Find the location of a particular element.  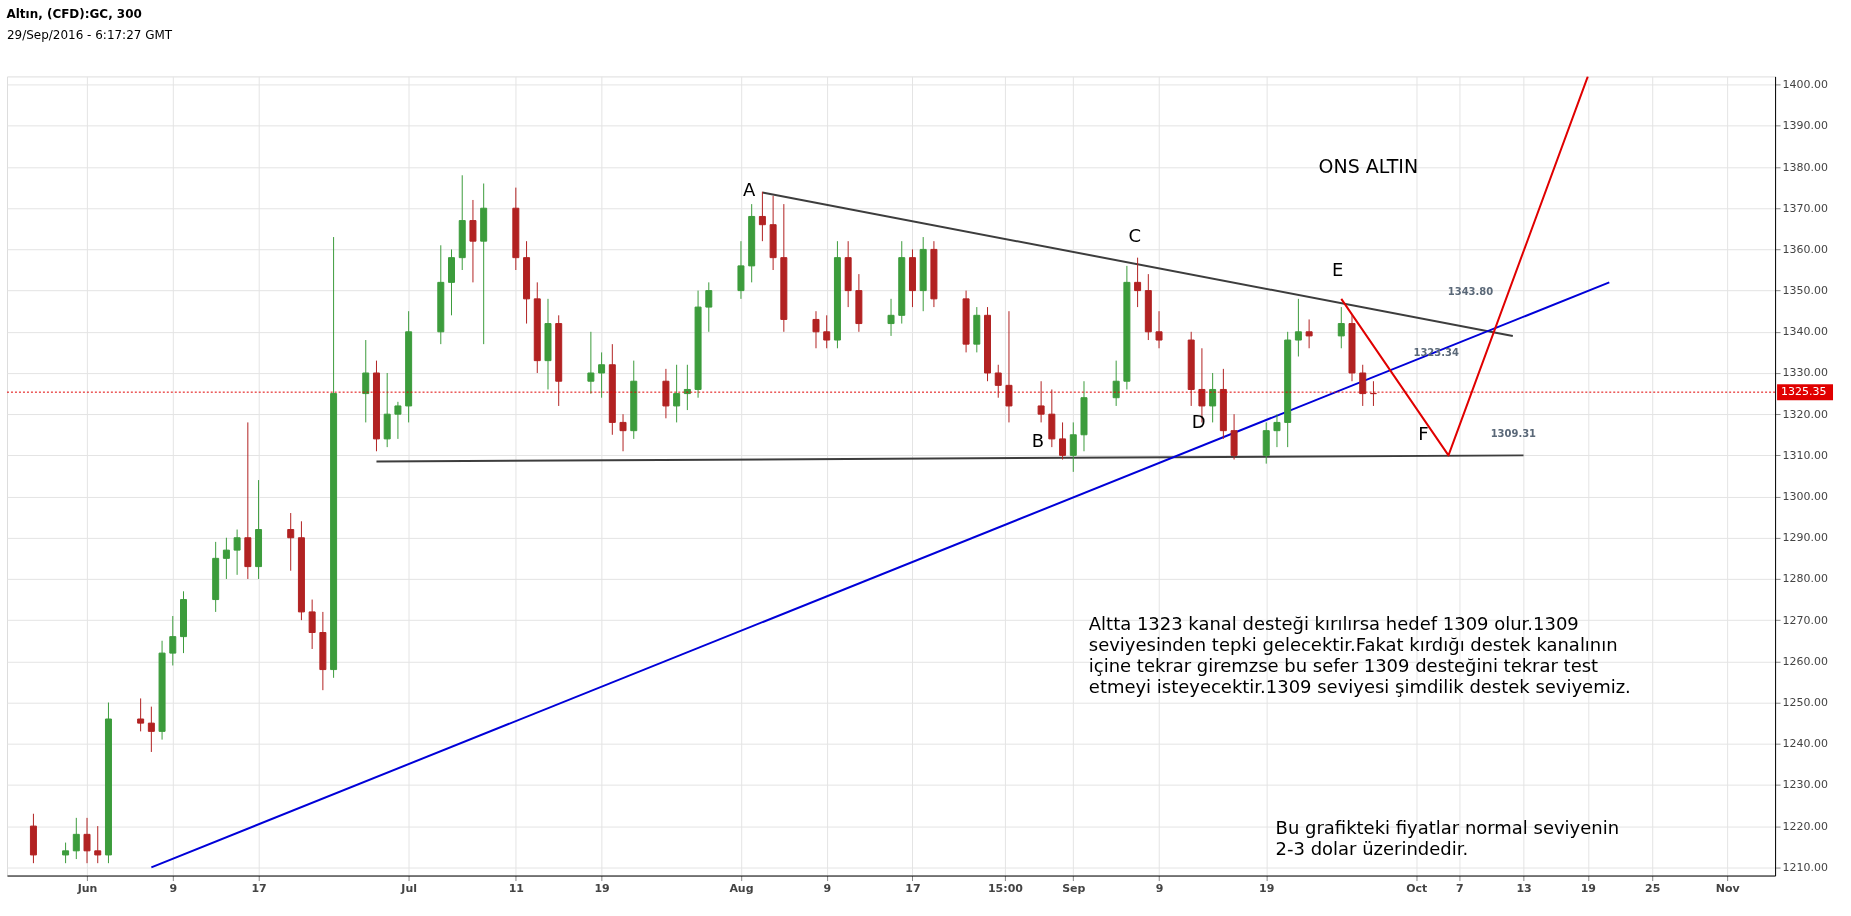

y-tick-label: 1250.00 is located at coordinates (1805, 703).